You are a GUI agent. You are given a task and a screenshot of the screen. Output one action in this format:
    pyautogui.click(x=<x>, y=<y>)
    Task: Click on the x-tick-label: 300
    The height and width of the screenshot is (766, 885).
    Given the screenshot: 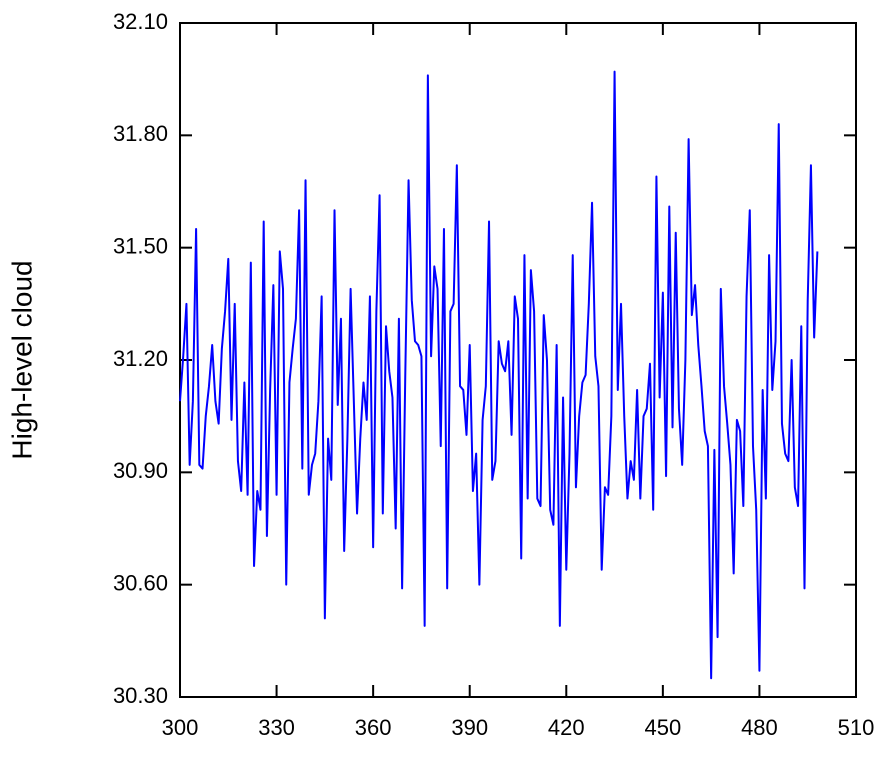 What is the action you would take?
    pyautogui.click(x=180, y=727)
    